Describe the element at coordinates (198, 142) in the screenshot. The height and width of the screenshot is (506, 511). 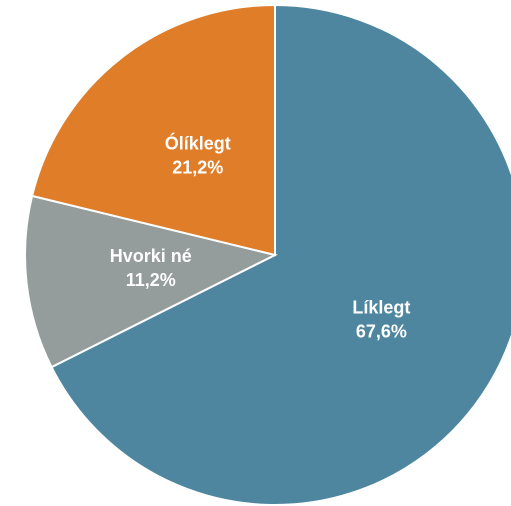
I see `slice-label: Ólíklegt` at that location.